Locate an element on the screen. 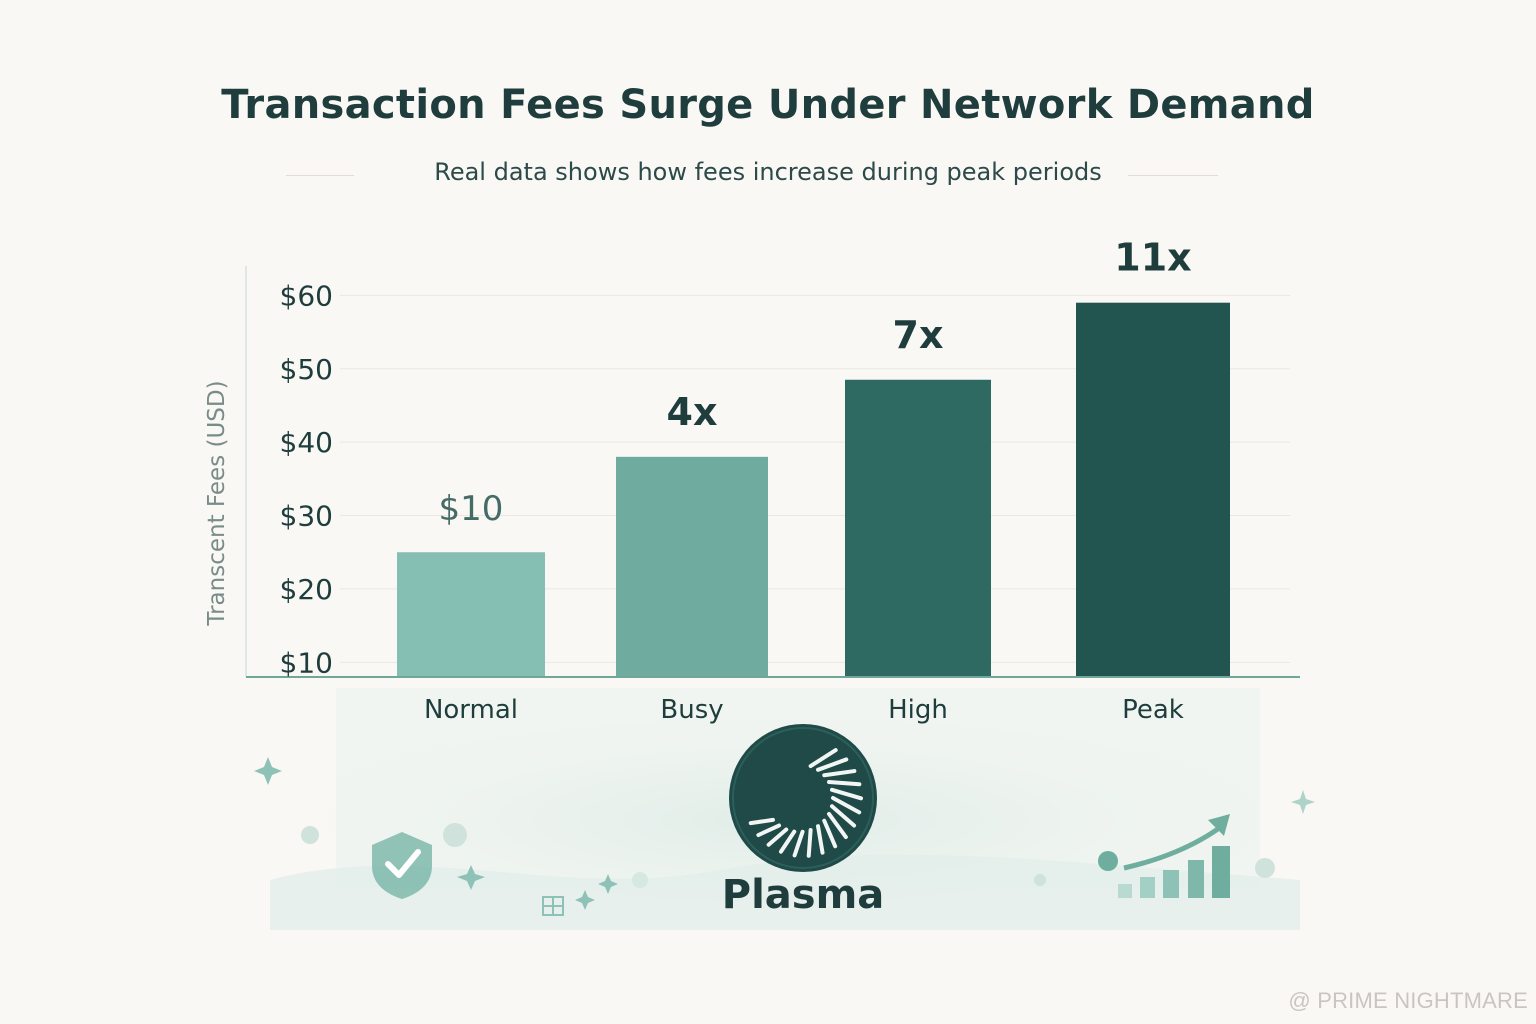 This screenshot has height=1024, width=1536. y-tick-label: $20 is located at coordinates (306, 589).